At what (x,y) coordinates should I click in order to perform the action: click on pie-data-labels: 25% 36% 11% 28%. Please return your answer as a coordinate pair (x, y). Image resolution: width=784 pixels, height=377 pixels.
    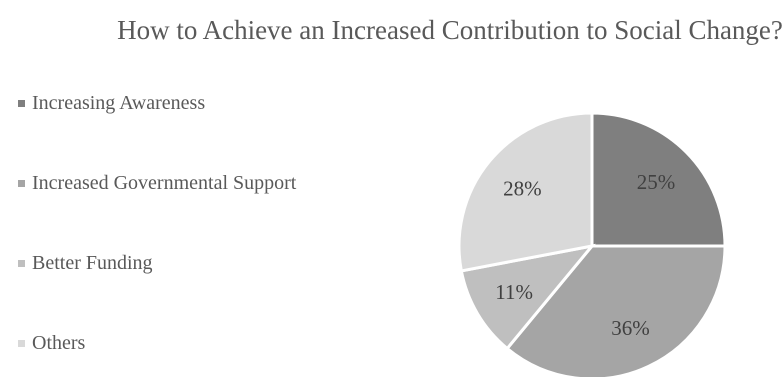
    Looking at the image, I should click on (585, 255).